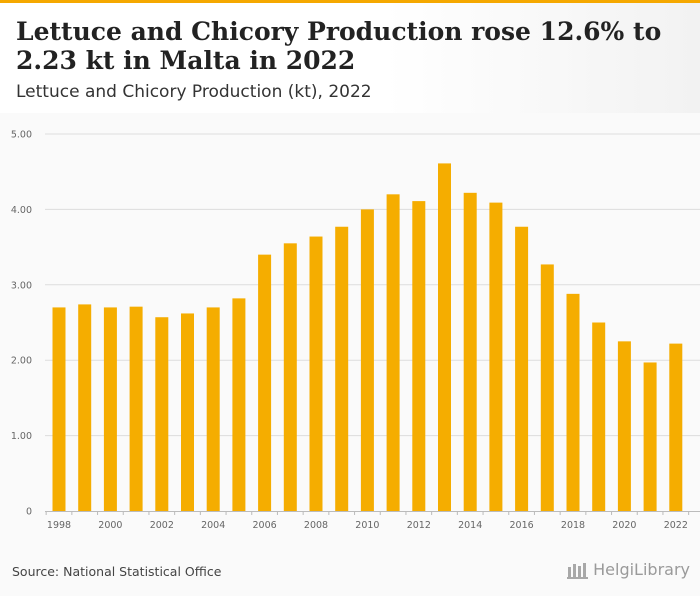  Describe the element at coordinates (578, 570) in the screenshot. I see `library-icon` at that location.